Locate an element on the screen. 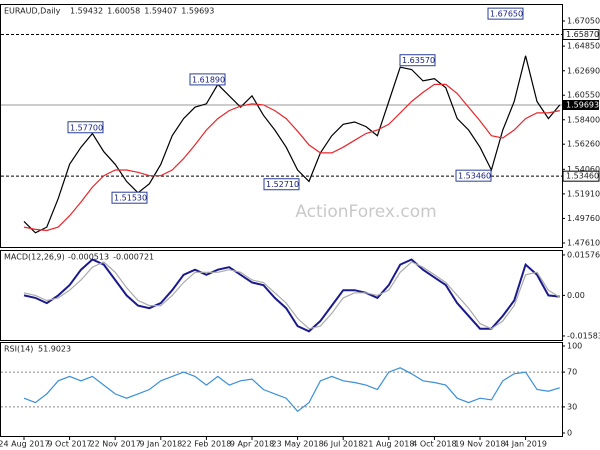 The width and height of the screenshot is (600, 450). watermark: ActionForex.com is located at coordinates (365, 212).